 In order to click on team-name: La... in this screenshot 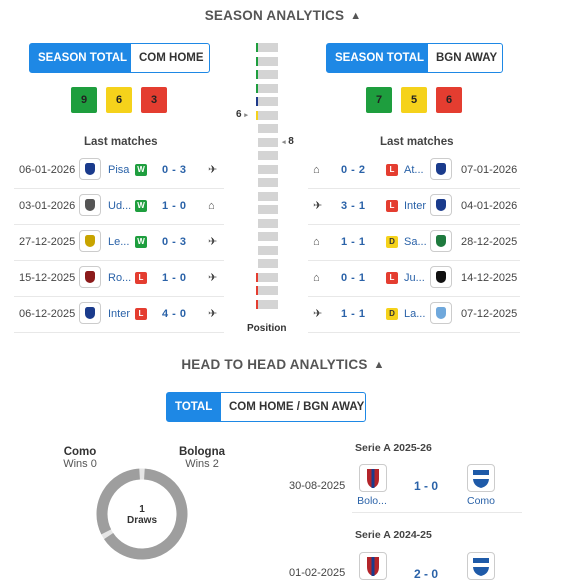, I will do `click(415, 314)`.